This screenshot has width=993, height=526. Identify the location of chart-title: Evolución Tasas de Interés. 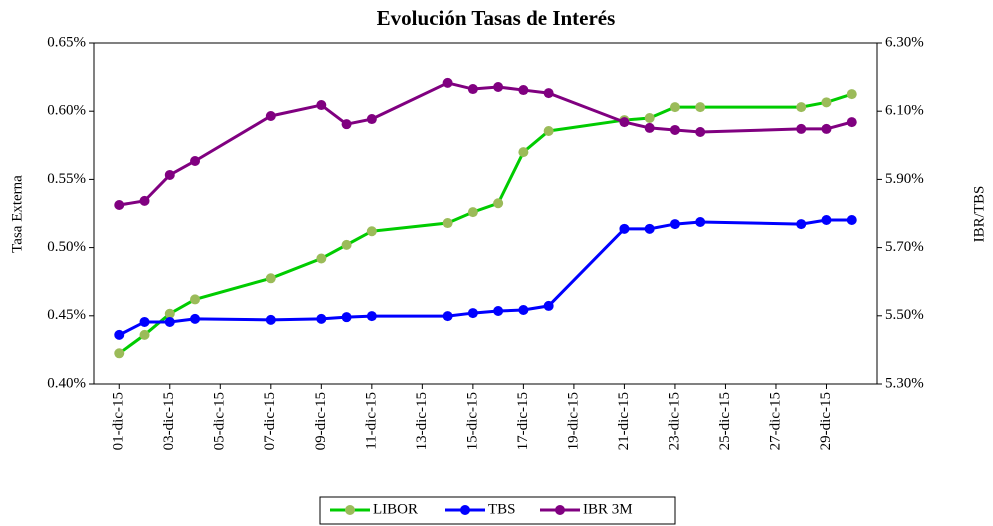
(496, 18).